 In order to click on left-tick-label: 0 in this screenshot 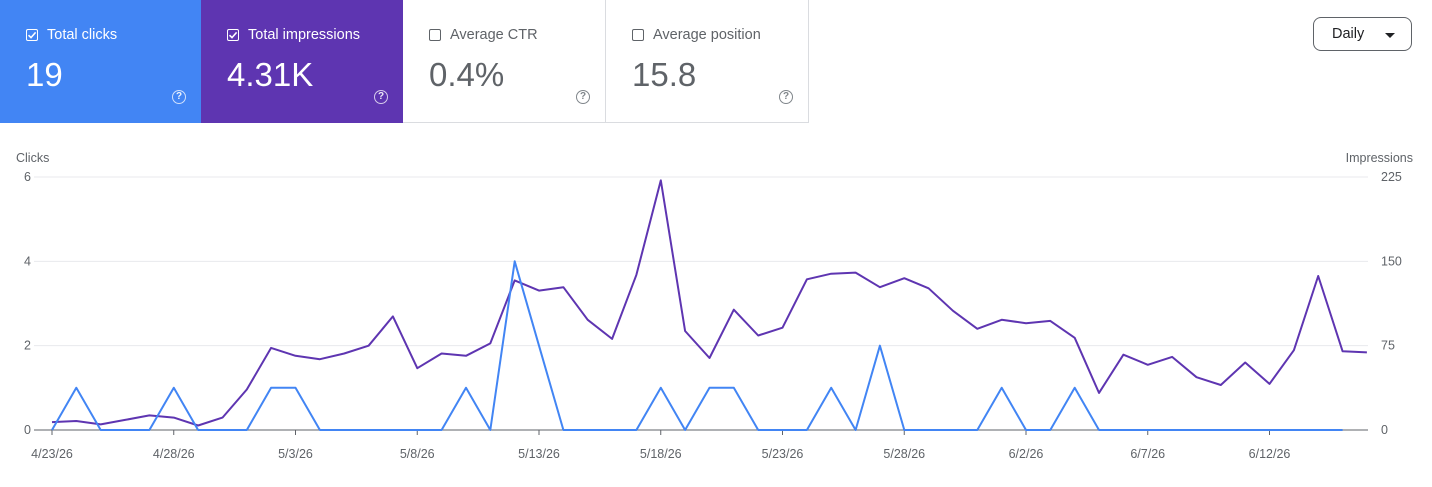, I will do `click(27, 430)`.